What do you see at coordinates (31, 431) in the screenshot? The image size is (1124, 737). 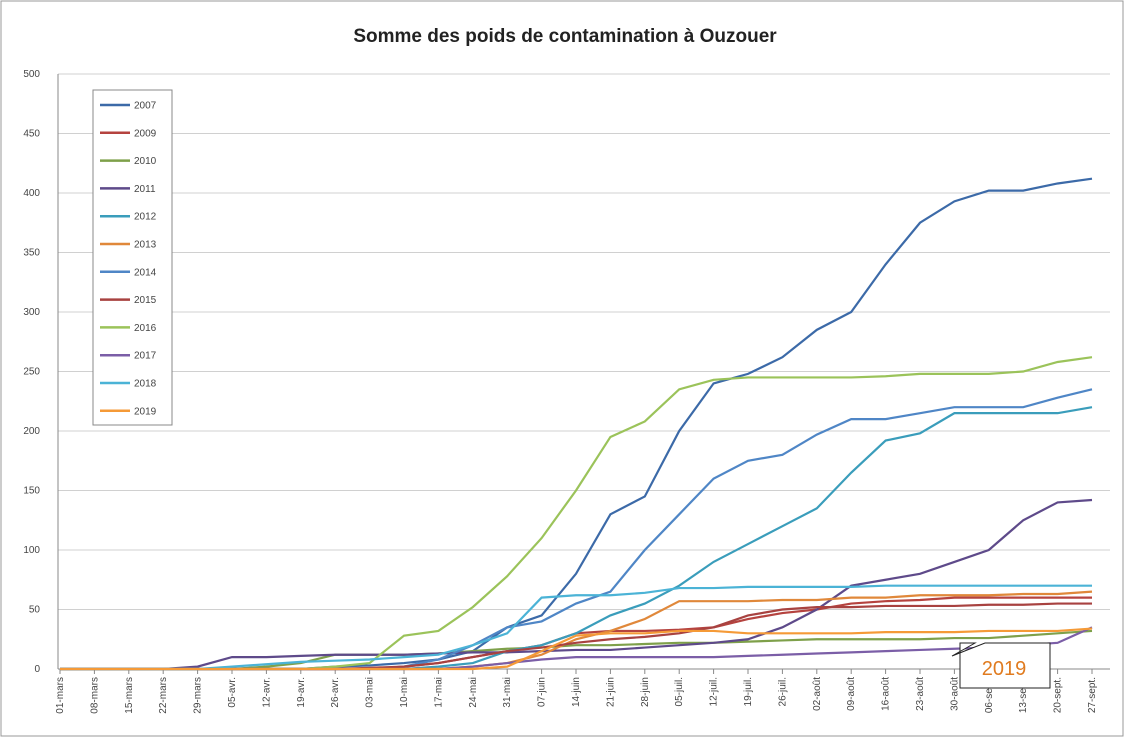 I see `y-tick-label: 200` at bounding box center [31, 431].